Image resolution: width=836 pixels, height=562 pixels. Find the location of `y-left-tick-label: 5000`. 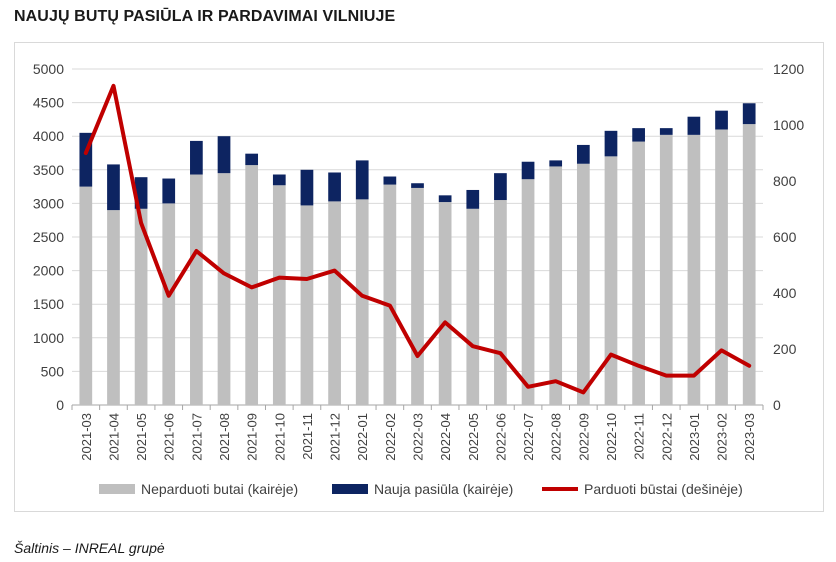

y-left-tick-label: 5000 is located at coordinates (48, 69).